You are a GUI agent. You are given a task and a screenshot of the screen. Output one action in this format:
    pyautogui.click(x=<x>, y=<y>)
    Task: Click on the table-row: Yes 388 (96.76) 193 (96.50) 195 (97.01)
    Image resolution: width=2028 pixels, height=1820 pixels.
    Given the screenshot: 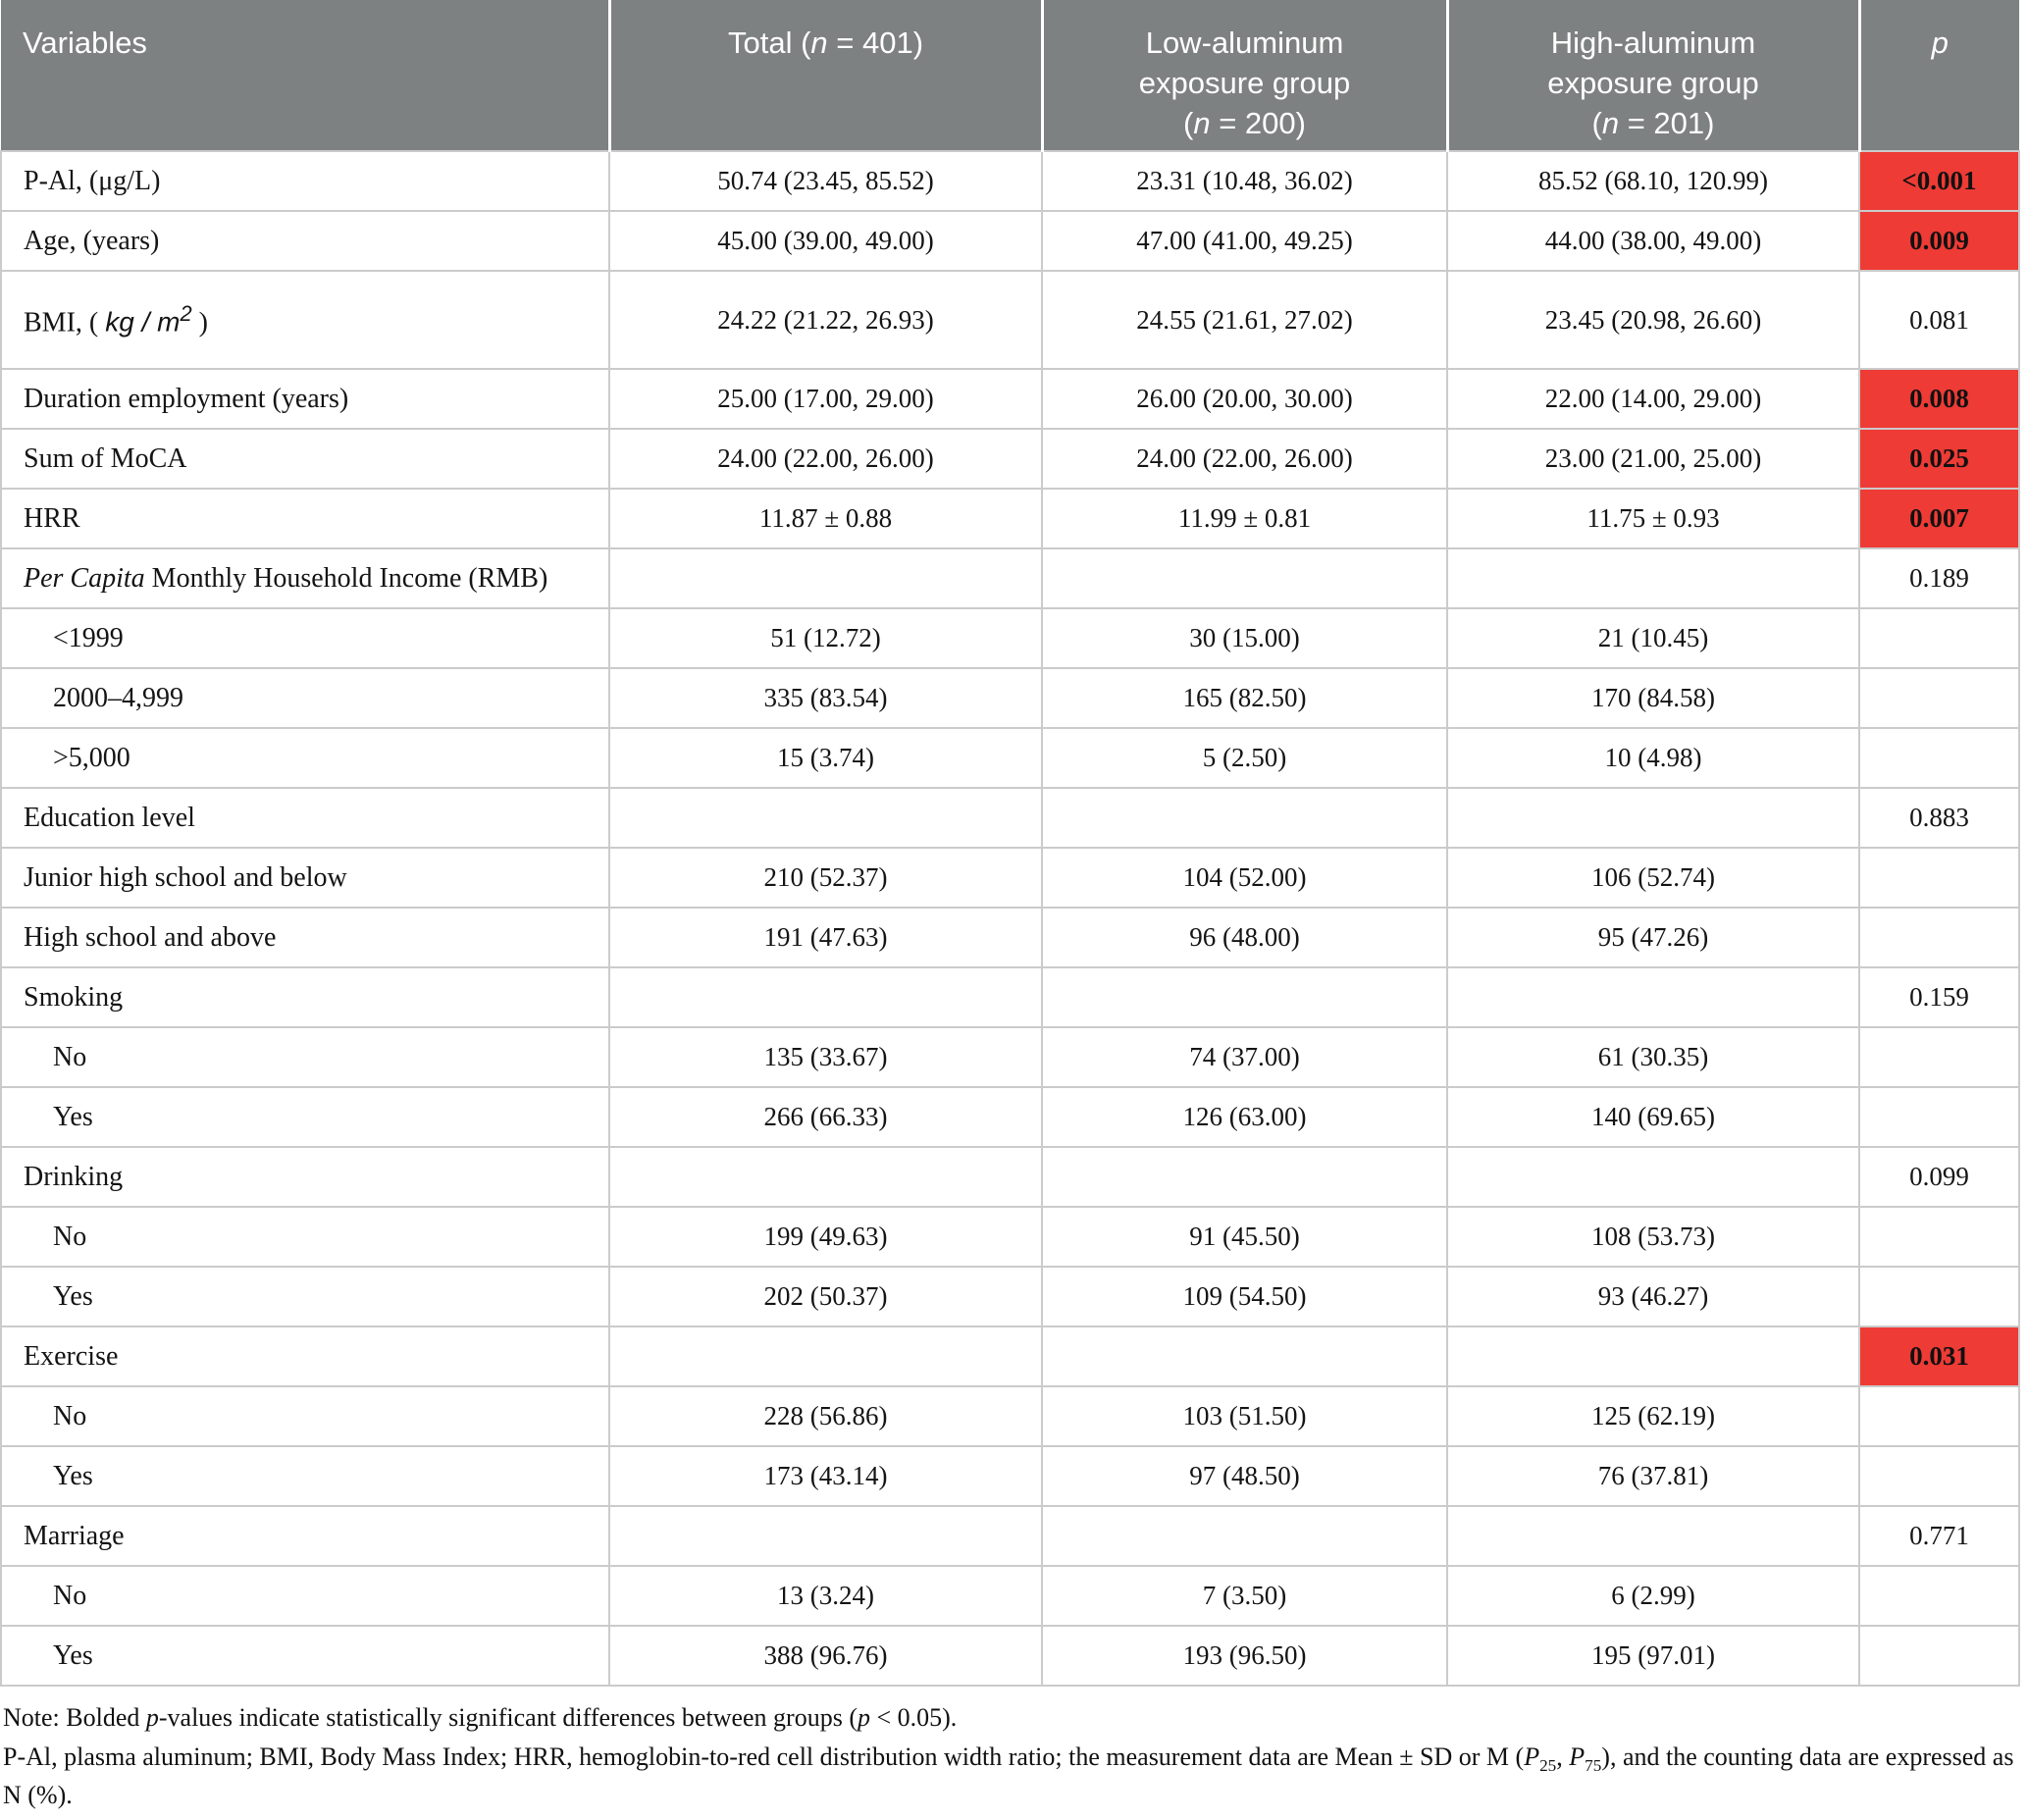 What is the action you would take?
    pyautogui.click(x=1010, y=1656)
    